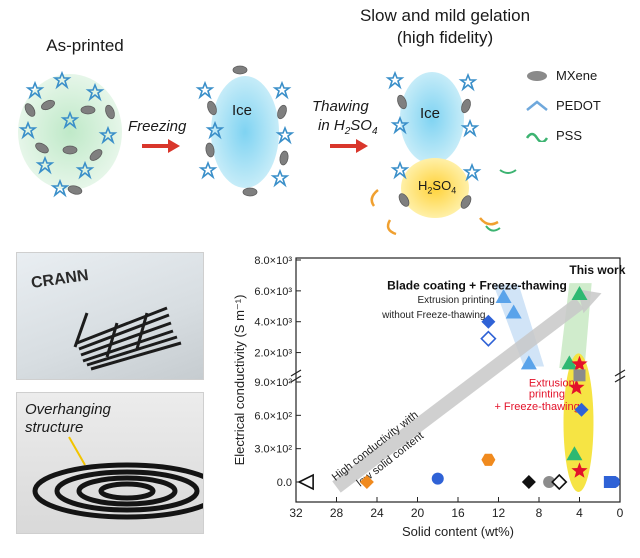 This screenshot has width=640, height=558. Describe the element at coordinates (445, 15) in the screenshot. I see `gelation-title-line1: Slow and mild gelation` at that location.